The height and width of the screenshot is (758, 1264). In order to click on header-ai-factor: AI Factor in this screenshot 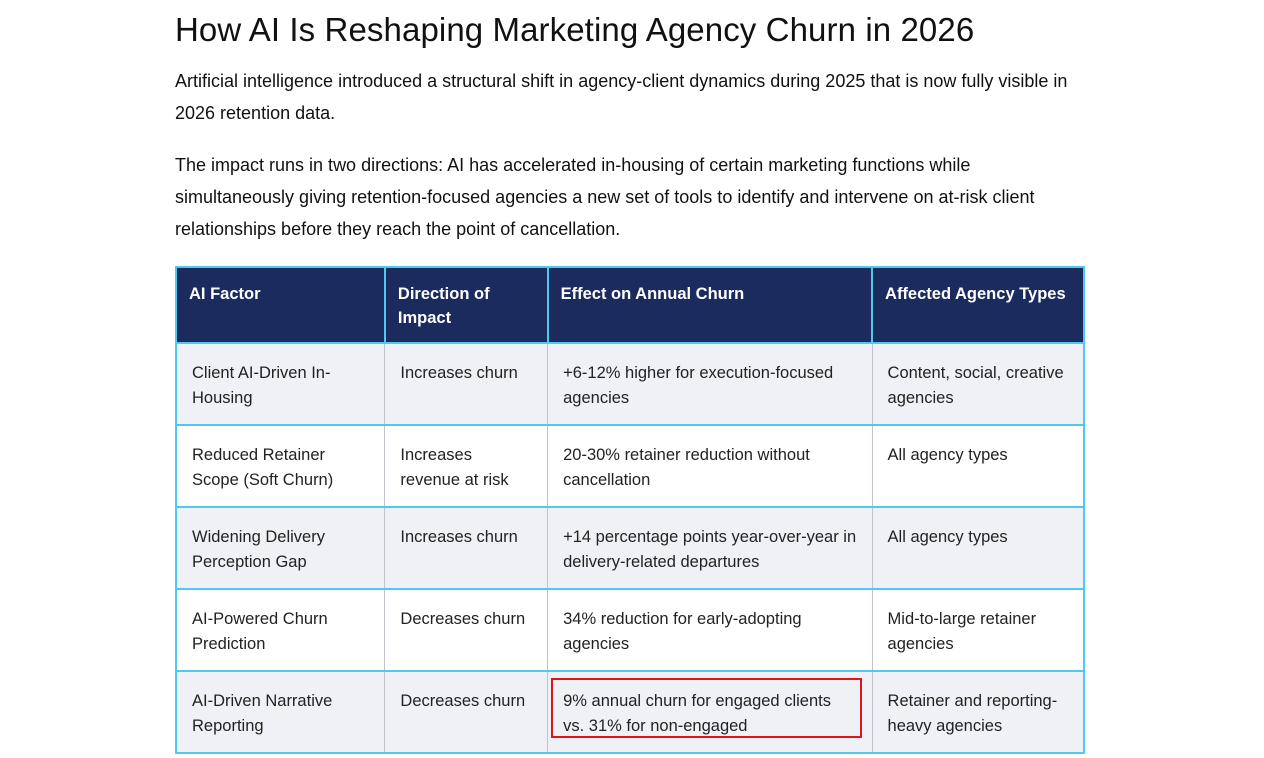, I will do `click(280, 305)`.